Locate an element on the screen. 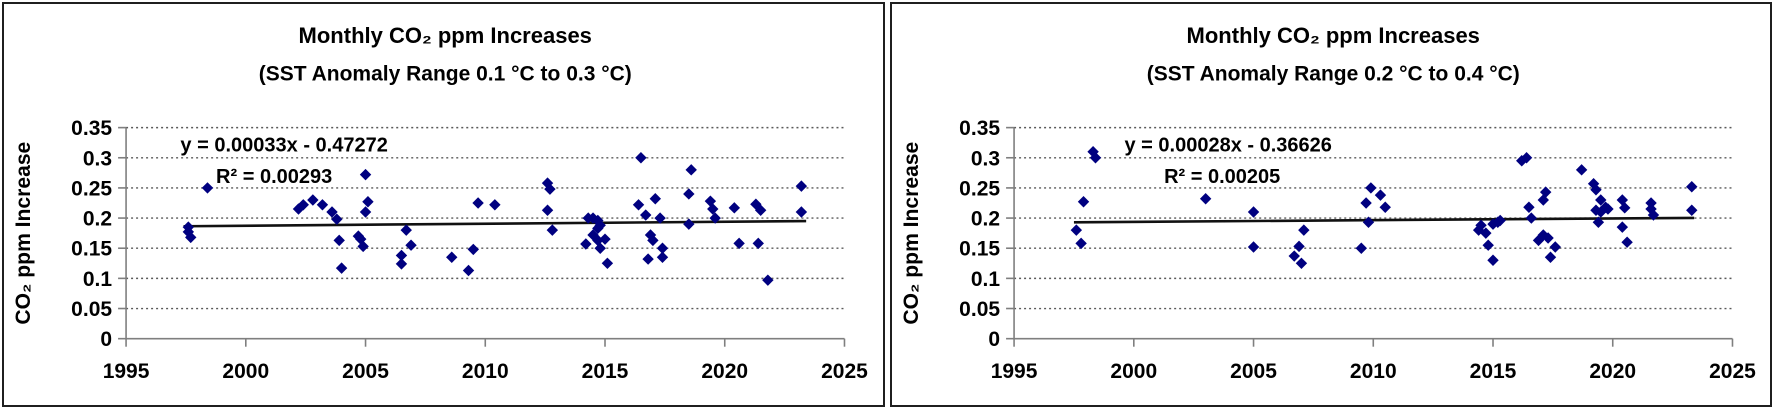 The image size is (1774, 409). y-tick-label: 0 is located at coordinates (106, 339).